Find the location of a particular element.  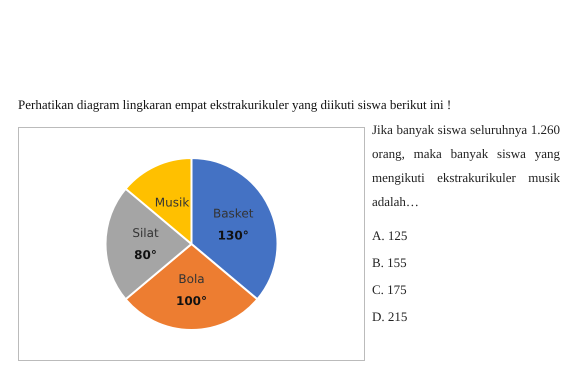

text: D. 215 is located at coordinates (390, 317).